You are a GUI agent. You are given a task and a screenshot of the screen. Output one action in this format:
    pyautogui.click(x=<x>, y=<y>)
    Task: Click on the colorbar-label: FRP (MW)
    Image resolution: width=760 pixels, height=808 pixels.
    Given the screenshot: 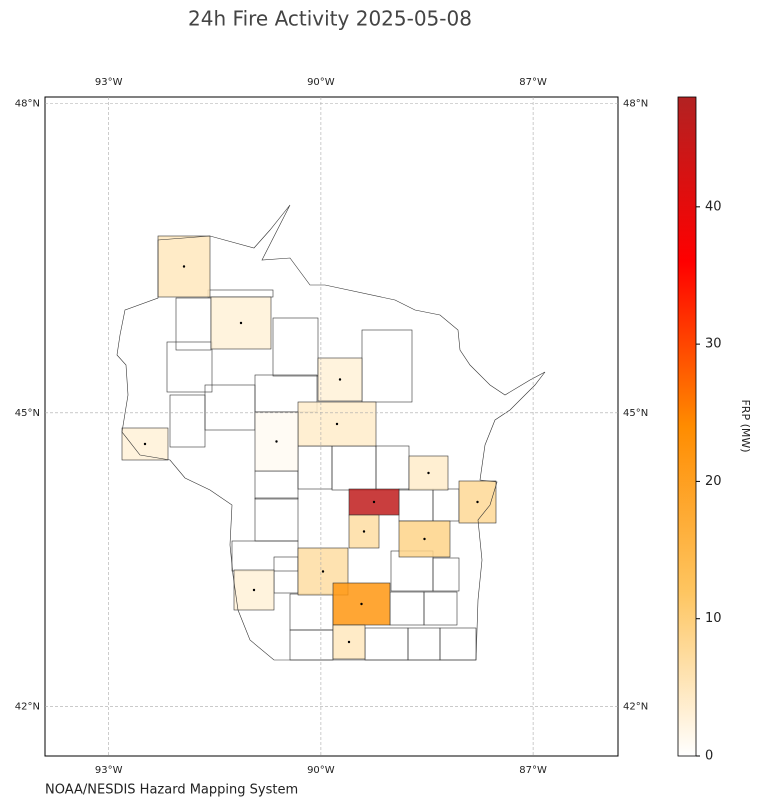 What is the action you would take?
    pyautogui.click(x=745, y=425)
    